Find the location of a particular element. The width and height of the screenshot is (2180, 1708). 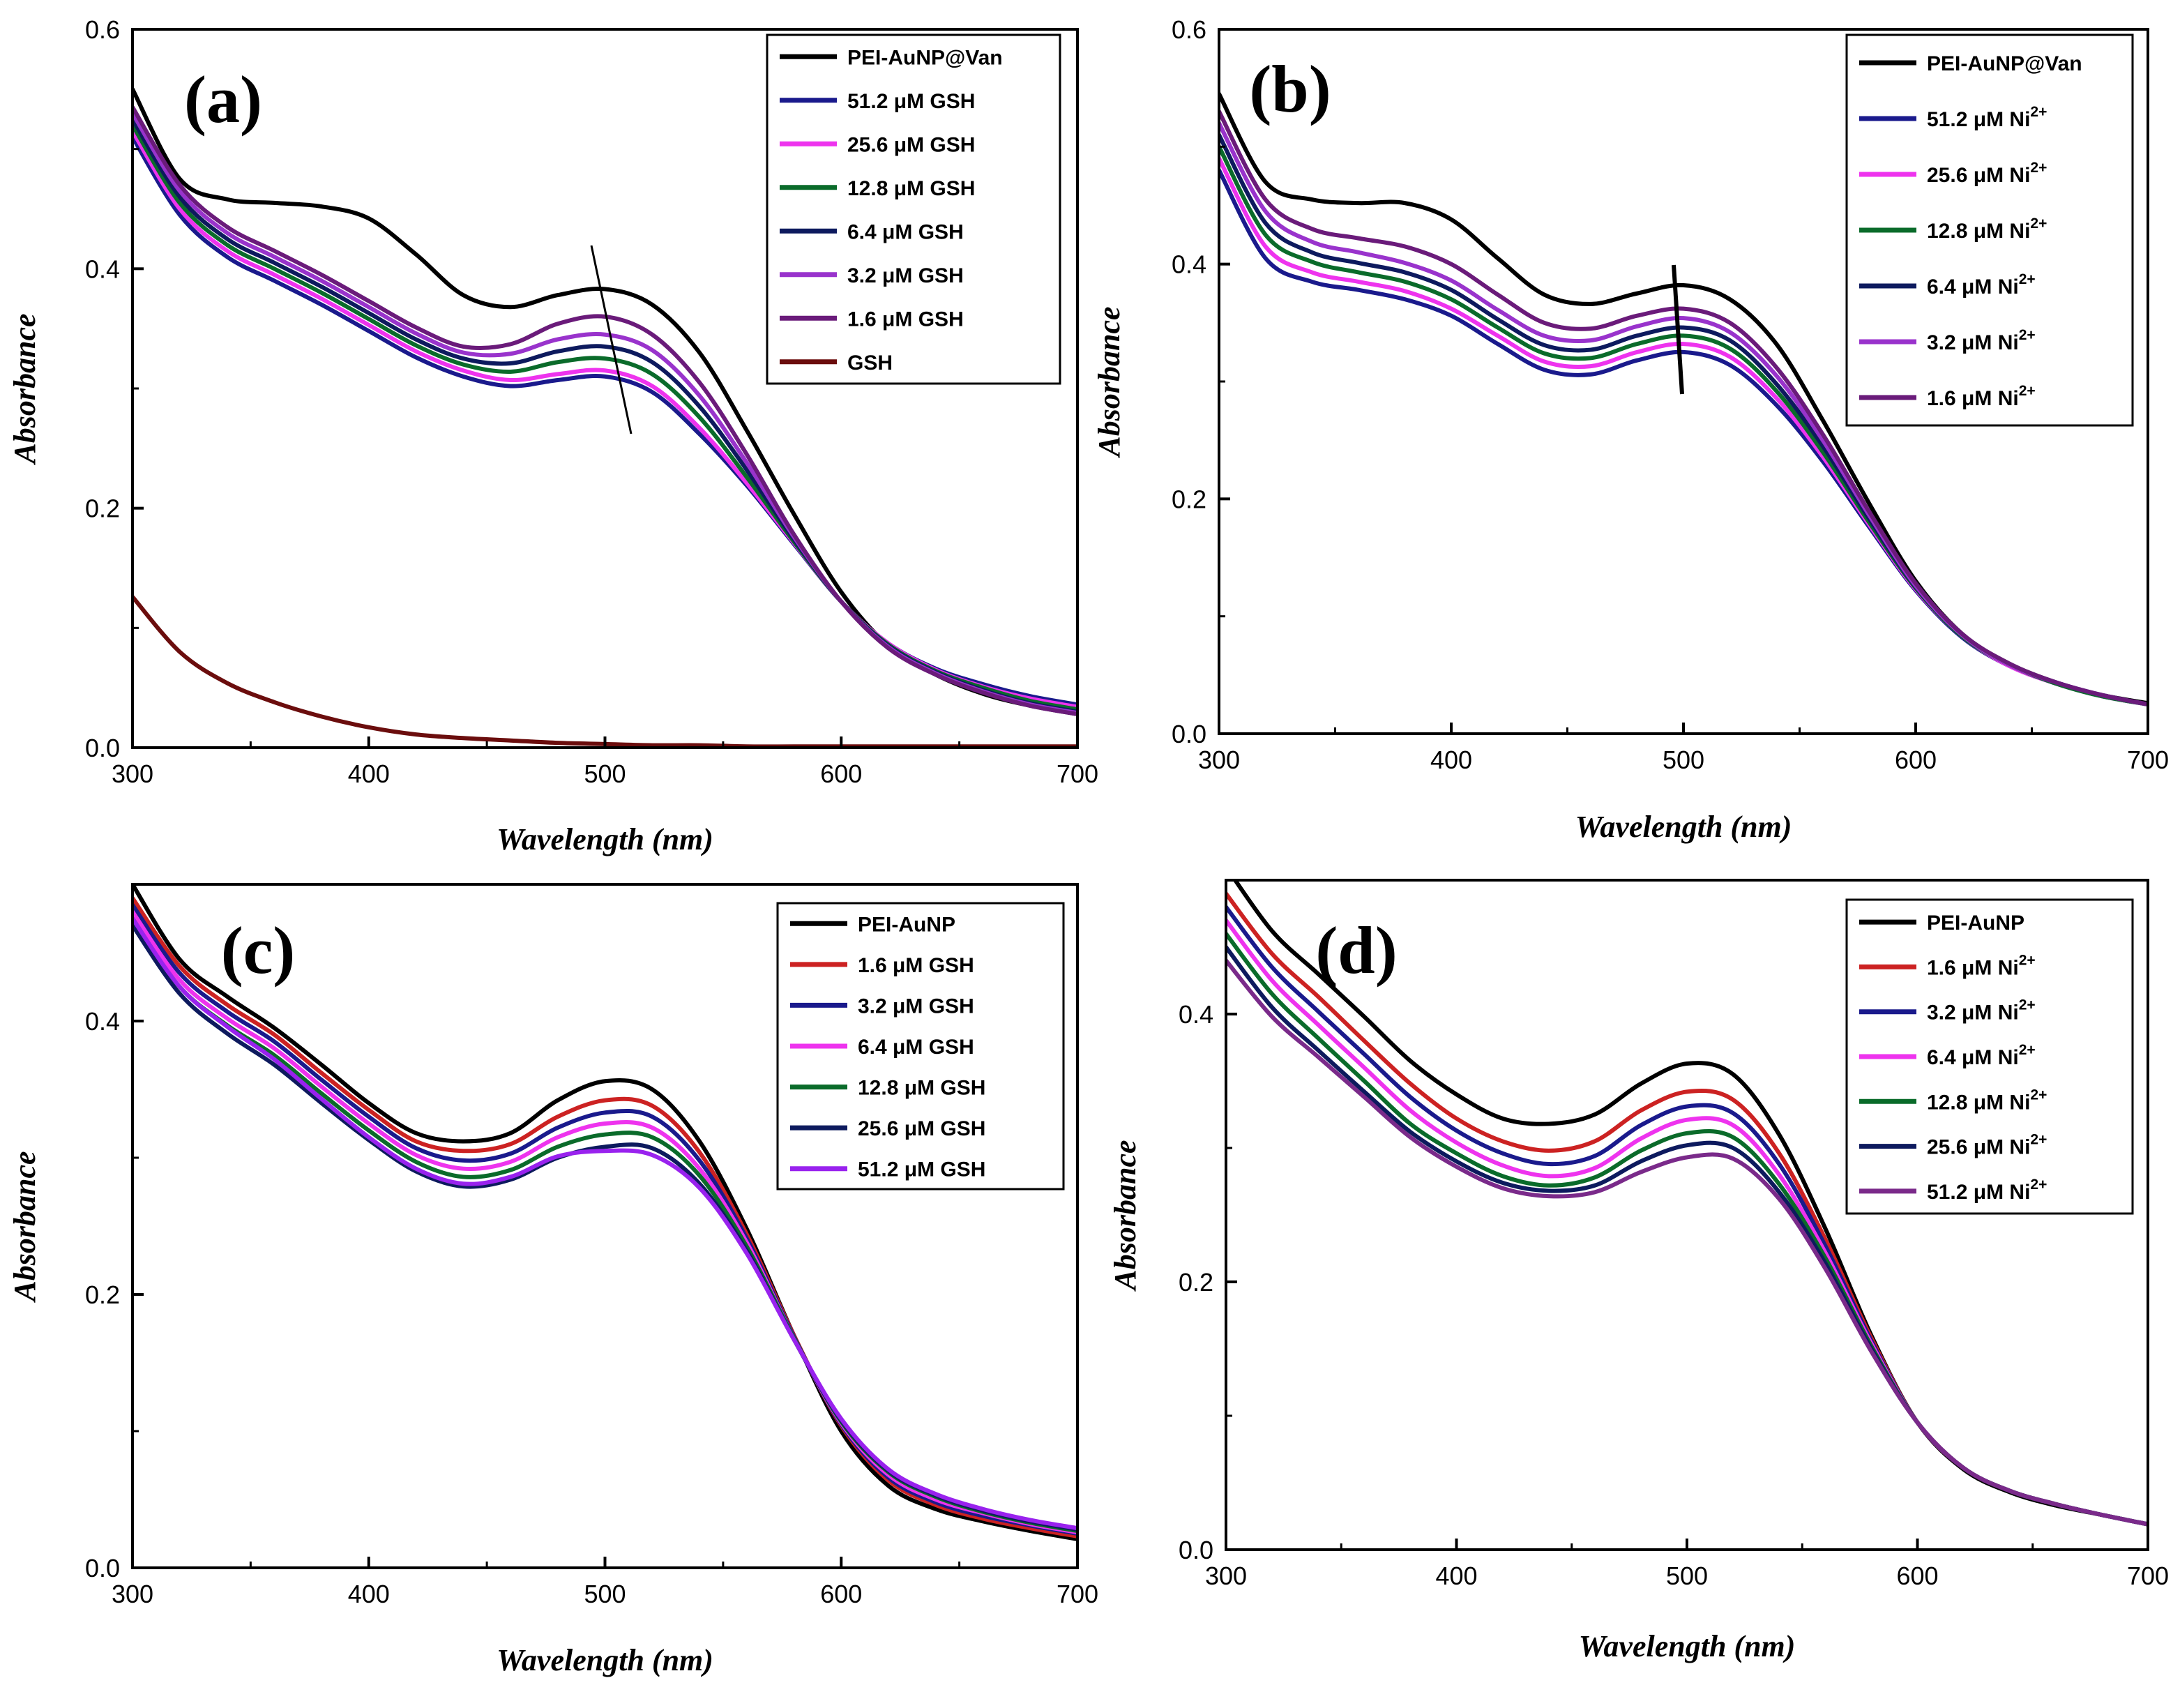

panel-label: (b) is located at coordinates (1290, 89).